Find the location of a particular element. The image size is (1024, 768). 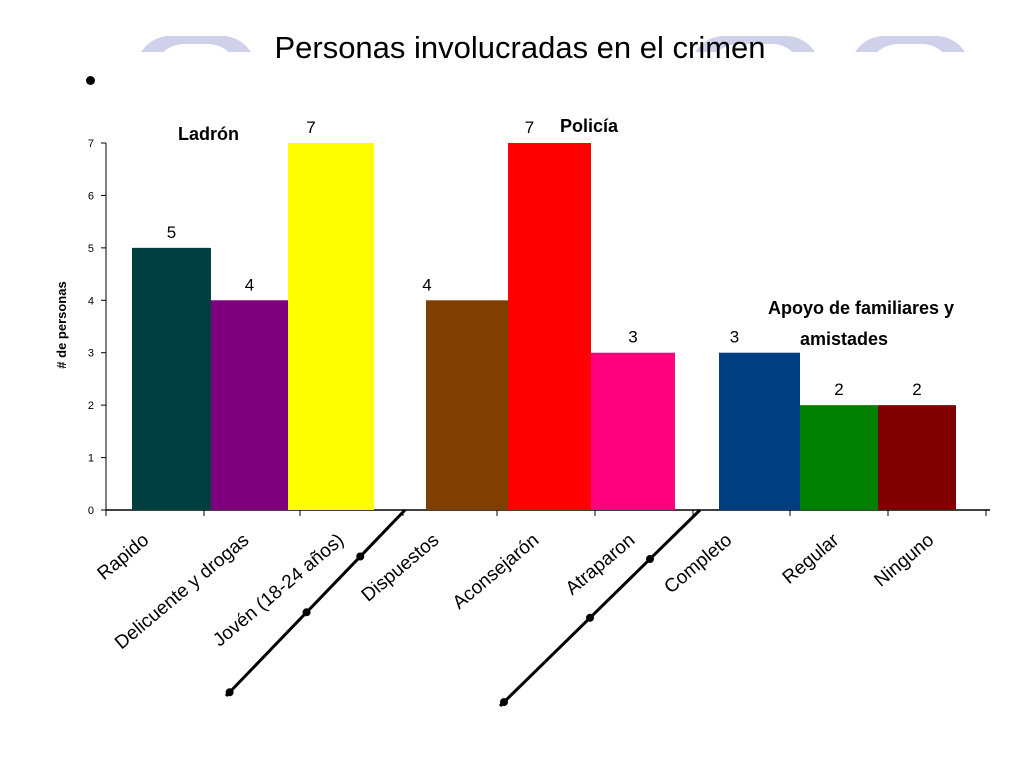

y-tick-label: 3 is located at coordinates (91, 354).